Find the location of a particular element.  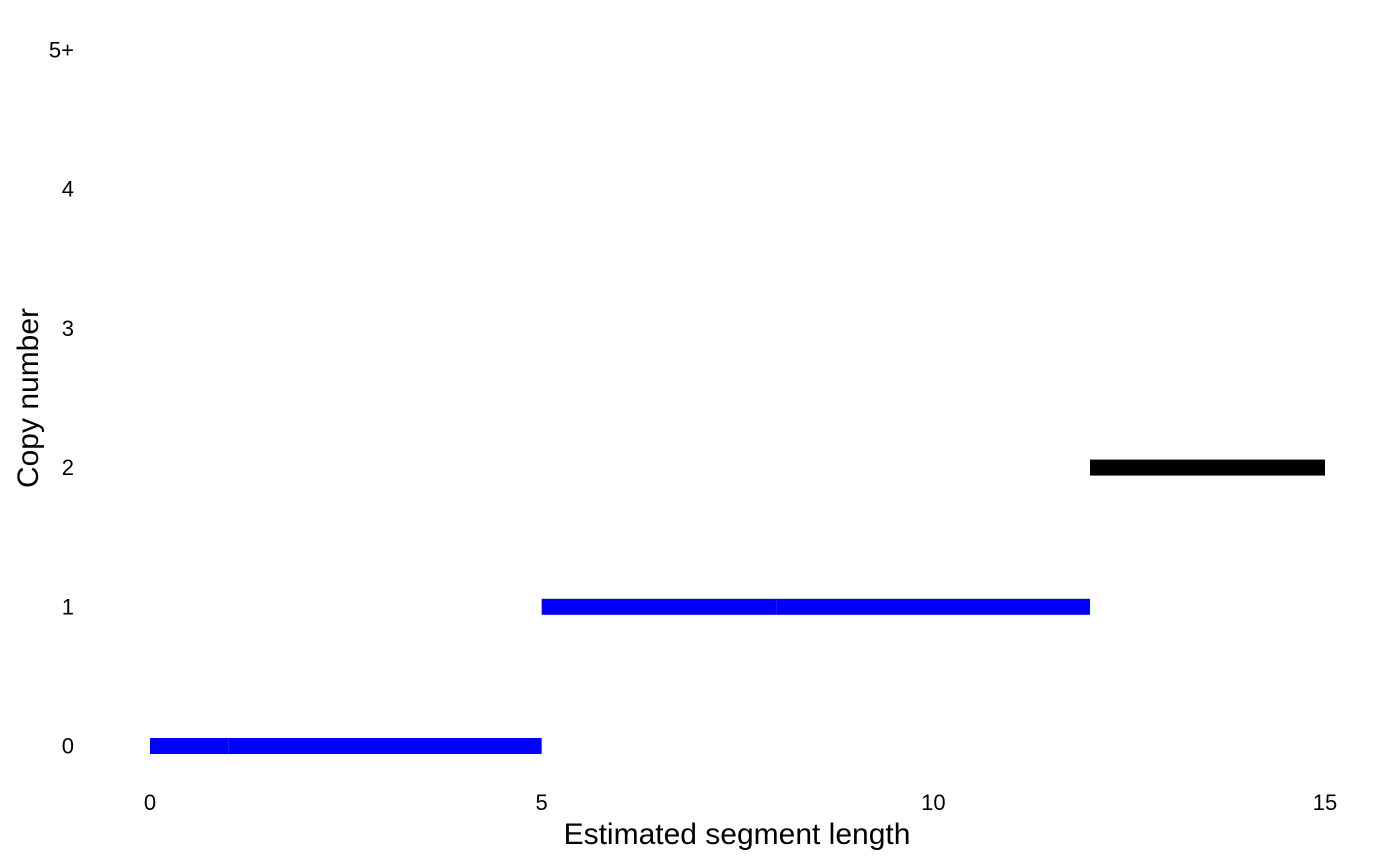

y-axis-ticks: 0 1 2 3 4 5+ is located at coordinates (61, 398).